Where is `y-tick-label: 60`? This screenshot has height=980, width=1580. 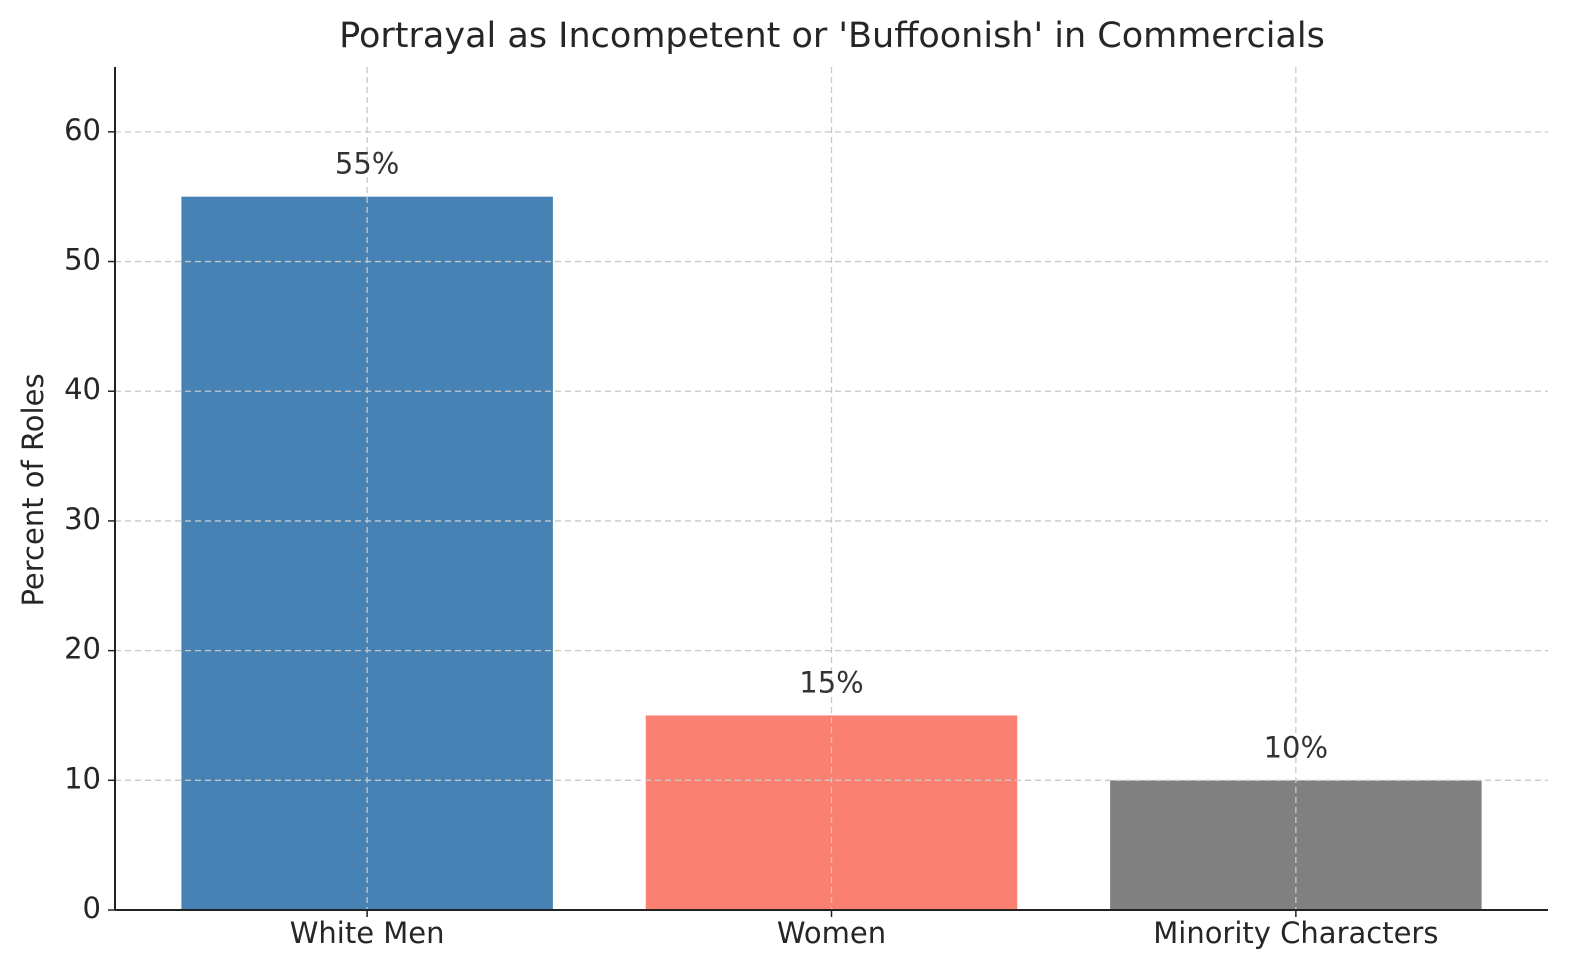 y-tick-label: 60 is located at coordinates (82, 130).